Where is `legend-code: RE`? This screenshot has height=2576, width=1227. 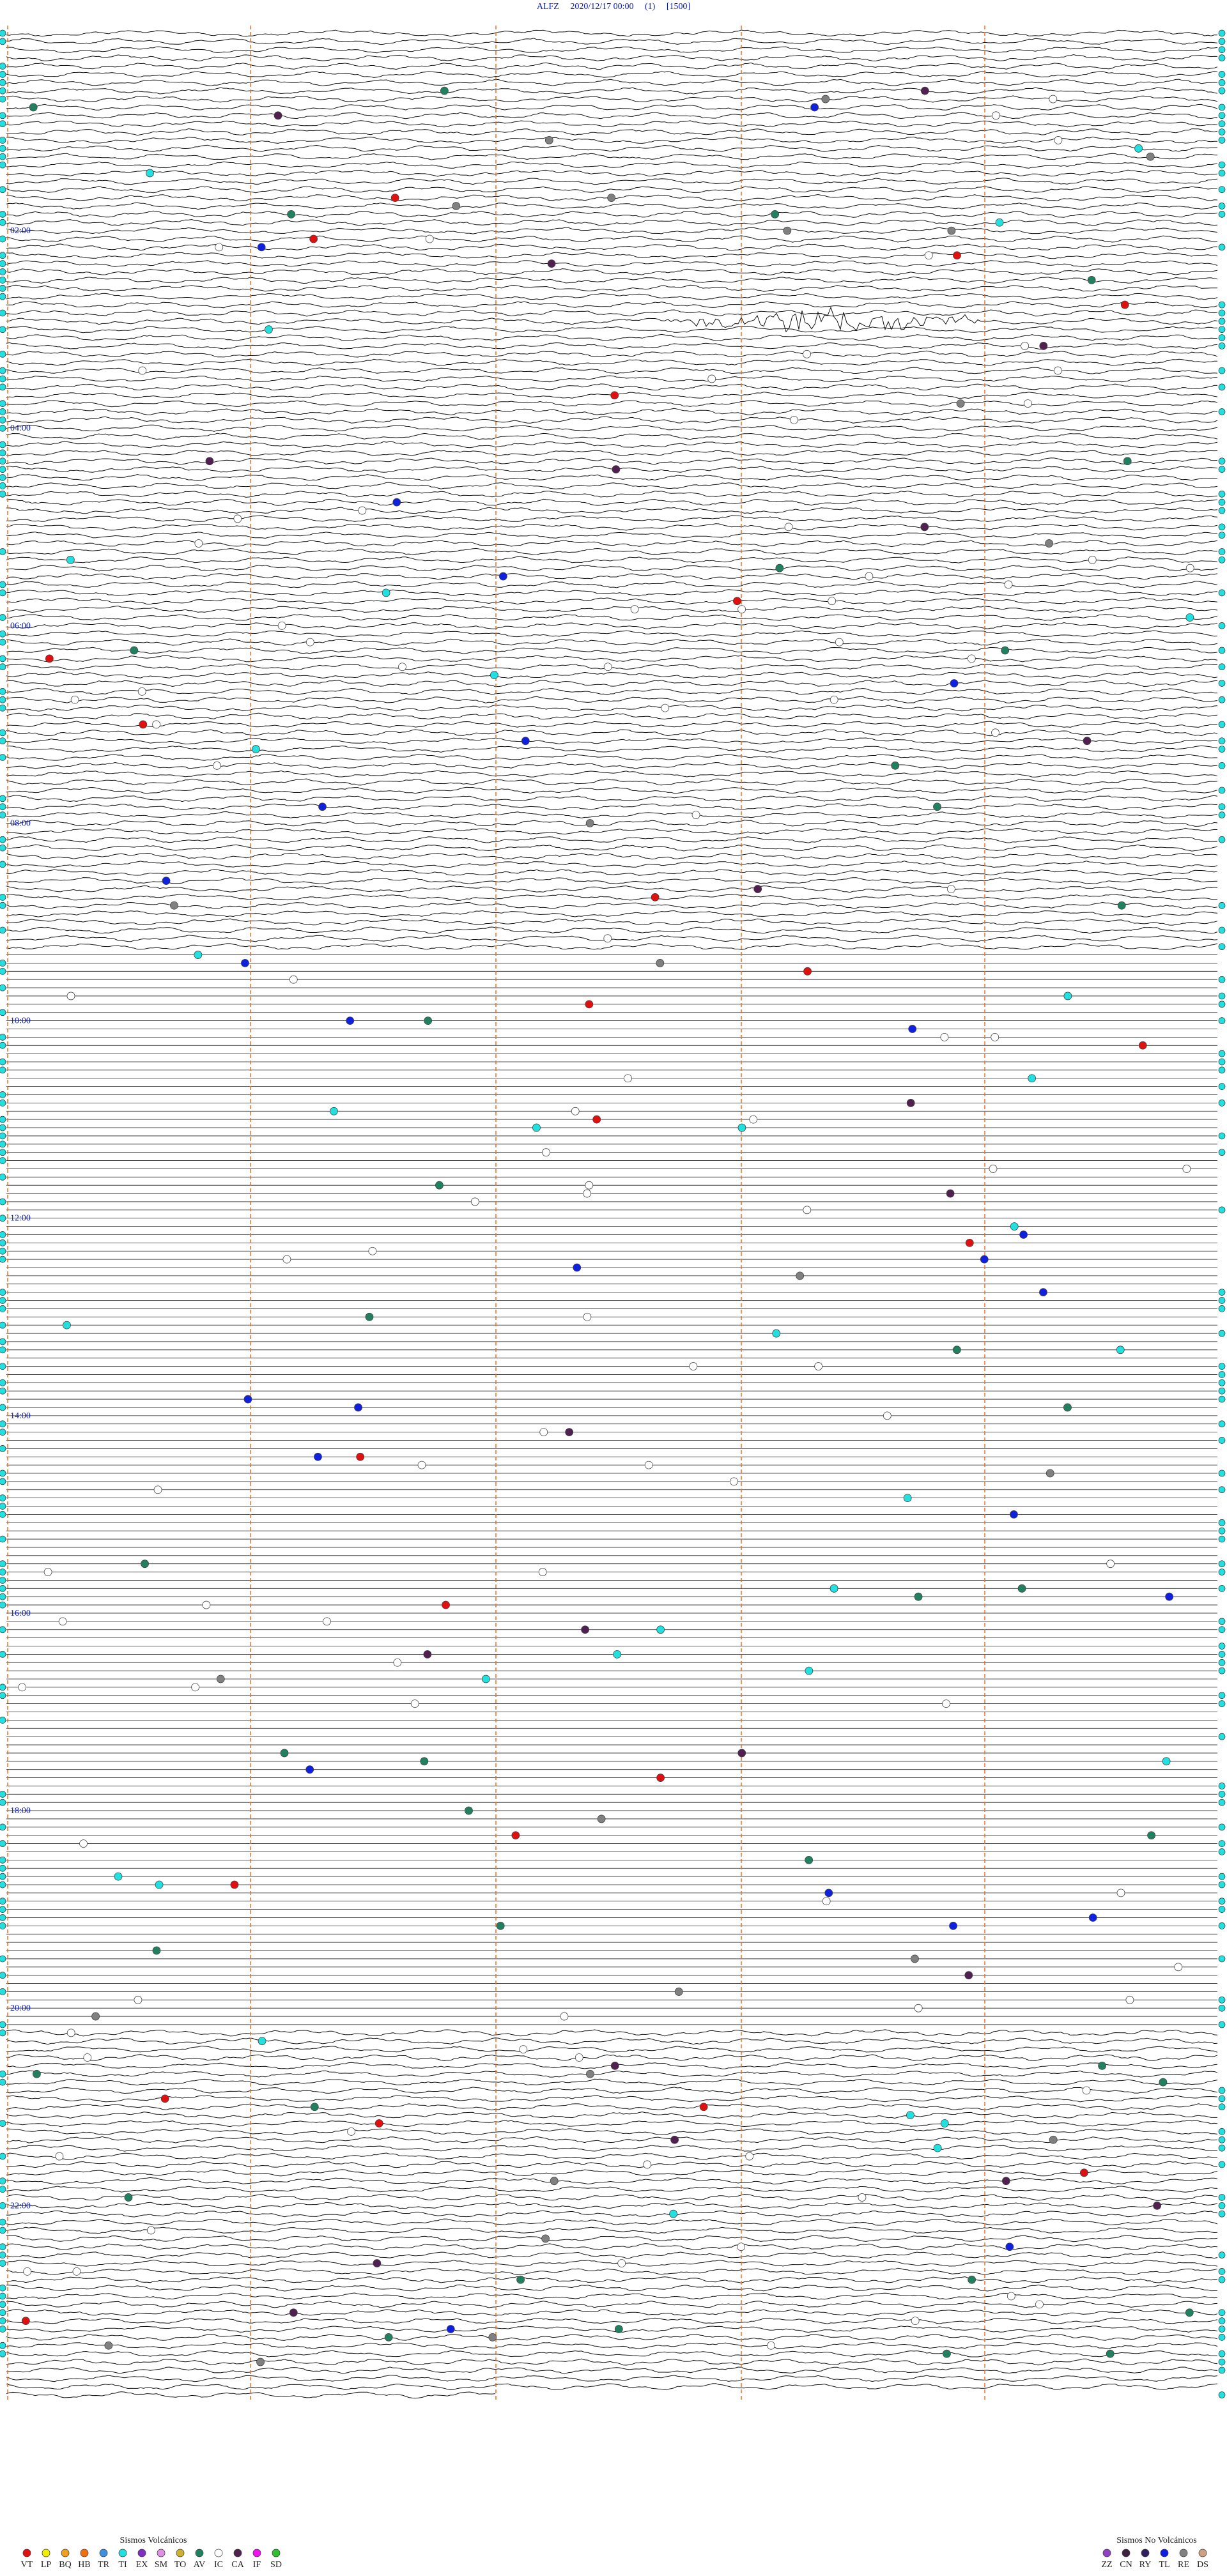 legend-code: RE is located at coordinates (1183, 2565).